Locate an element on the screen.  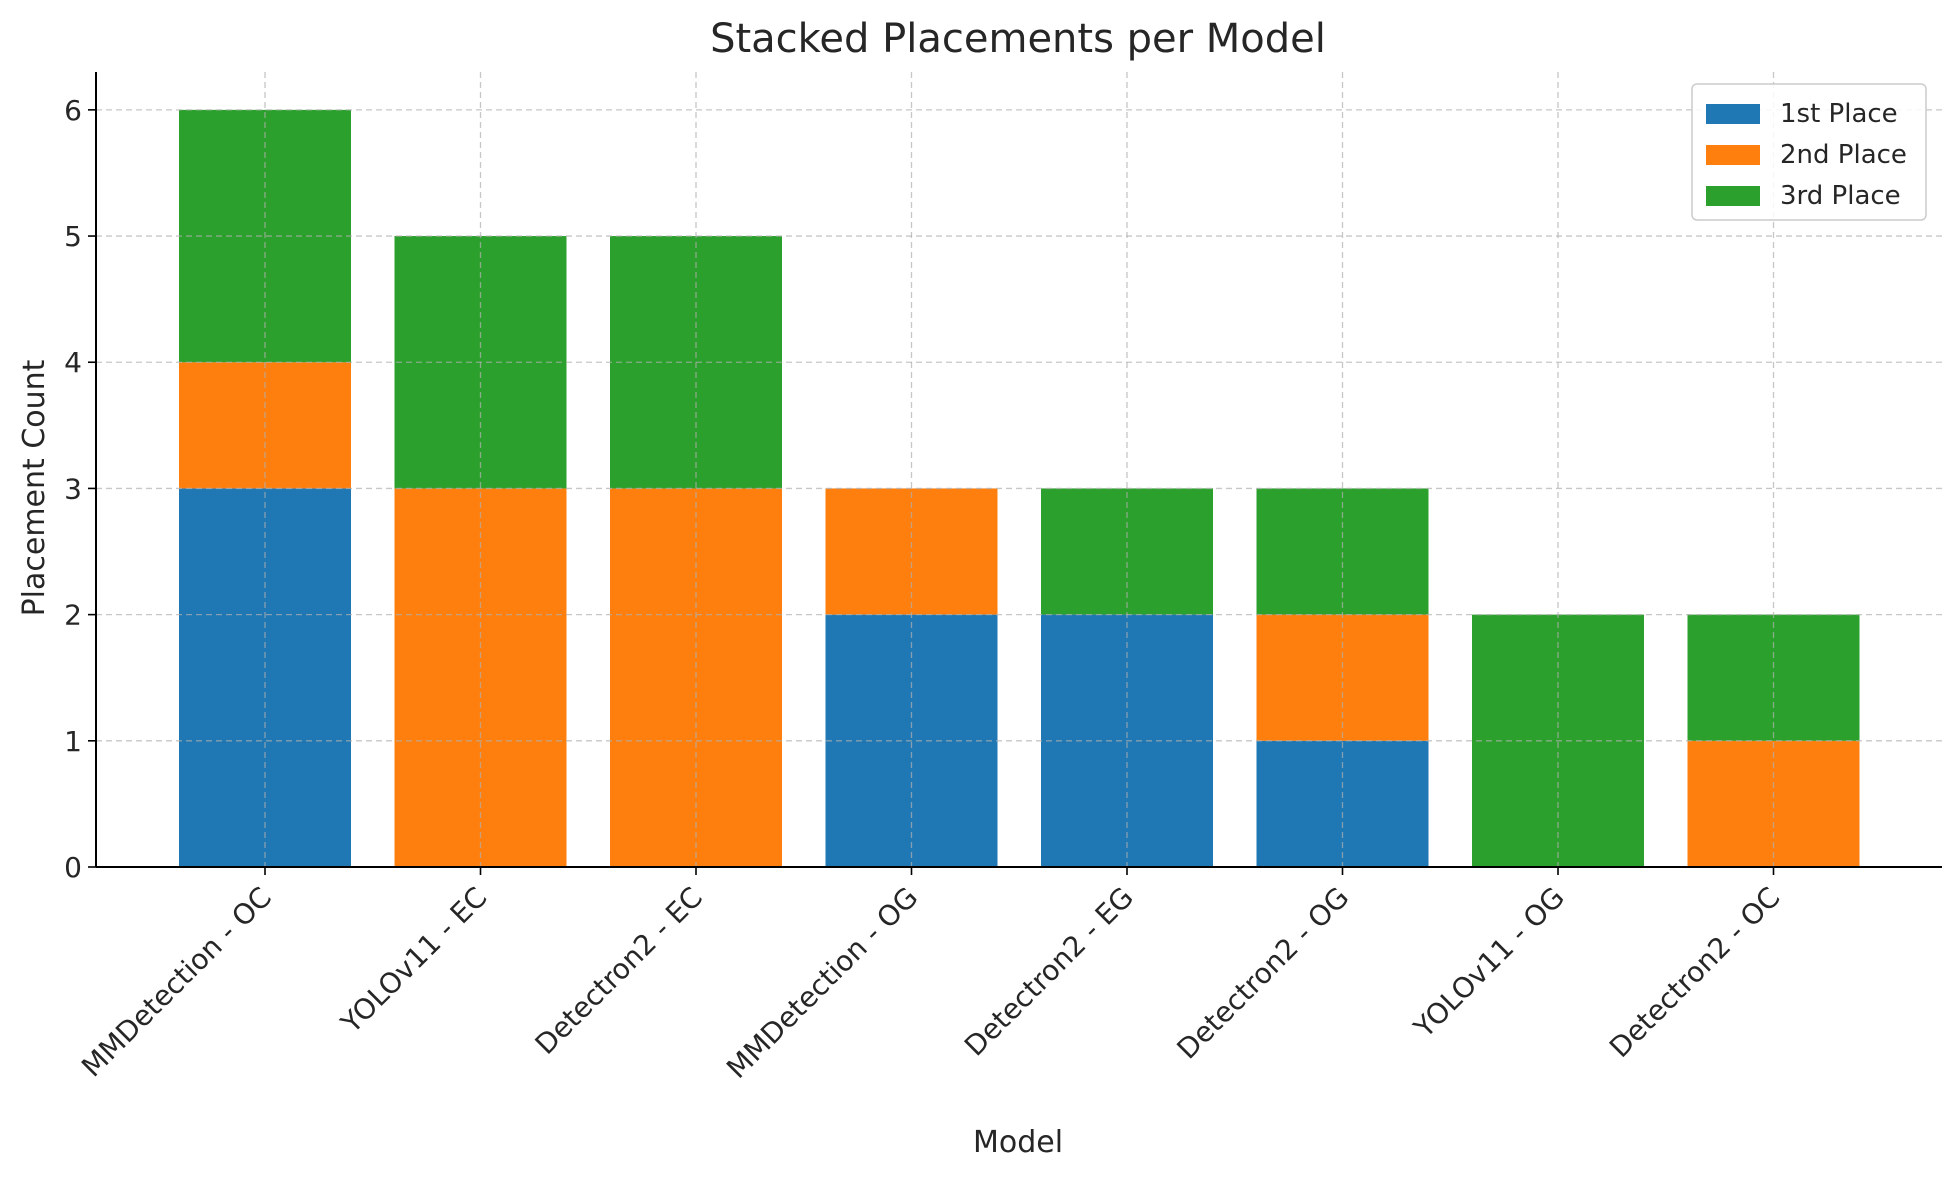
y-tick-label: 2 is located at coordinates (73, 615).